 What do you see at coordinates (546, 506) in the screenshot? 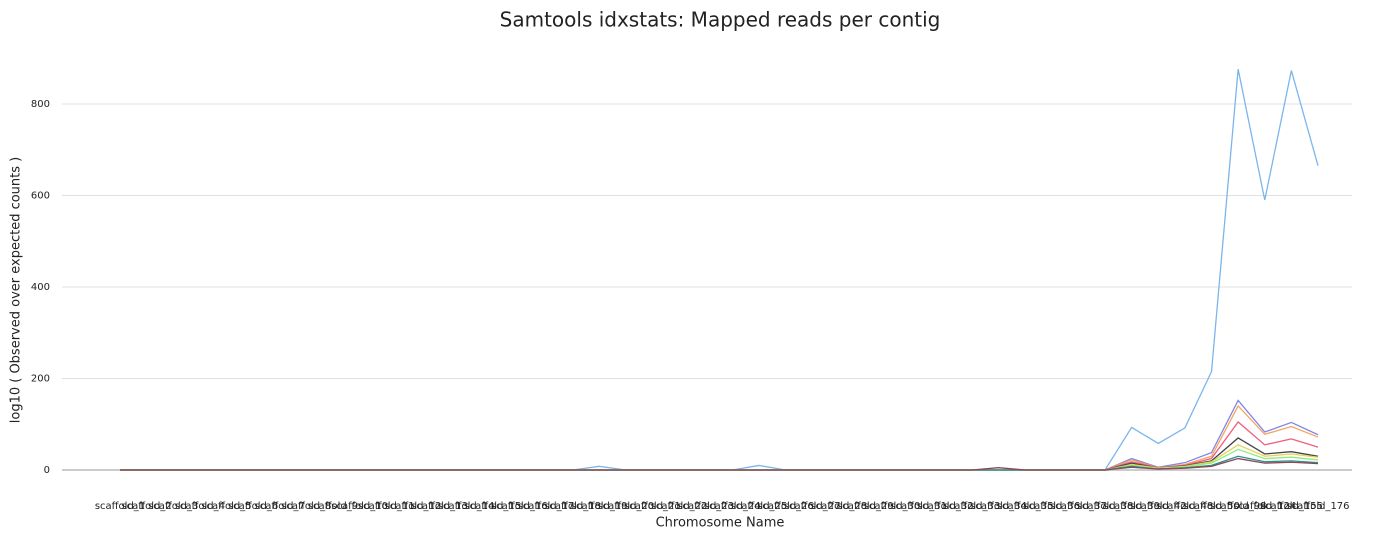
I see `x-tick-label: scaffold_17` at bounding box center [546, 506].